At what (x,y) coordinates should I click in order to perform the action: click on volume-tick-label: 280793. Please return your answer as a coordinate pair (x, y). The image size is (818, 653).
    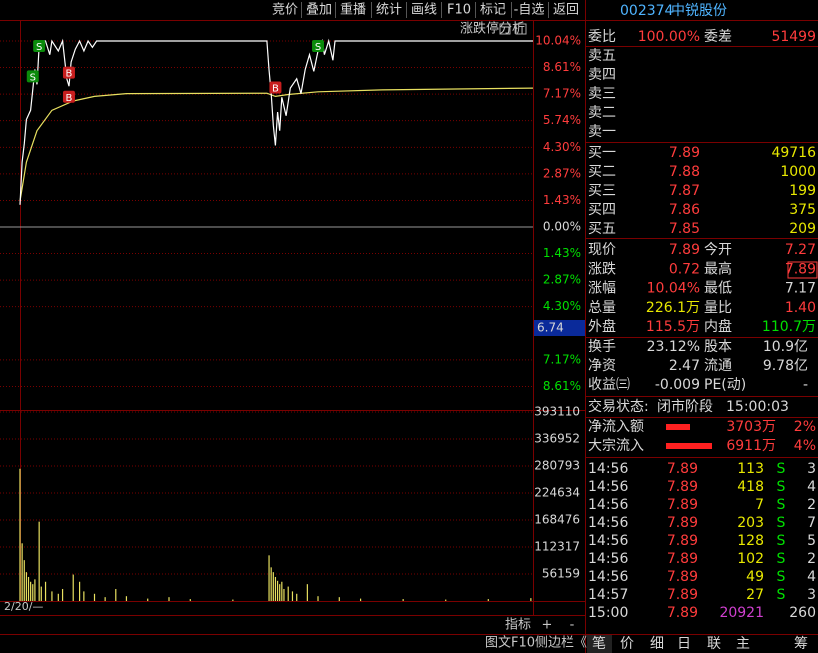
    Looking at the image, I should click on (557, 465).